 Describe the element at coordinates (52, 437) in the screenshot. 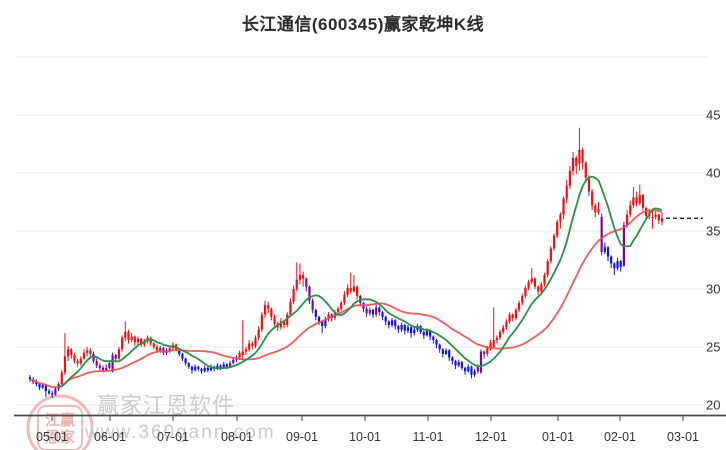

I see `x-tick-label: 05-01` at that location.